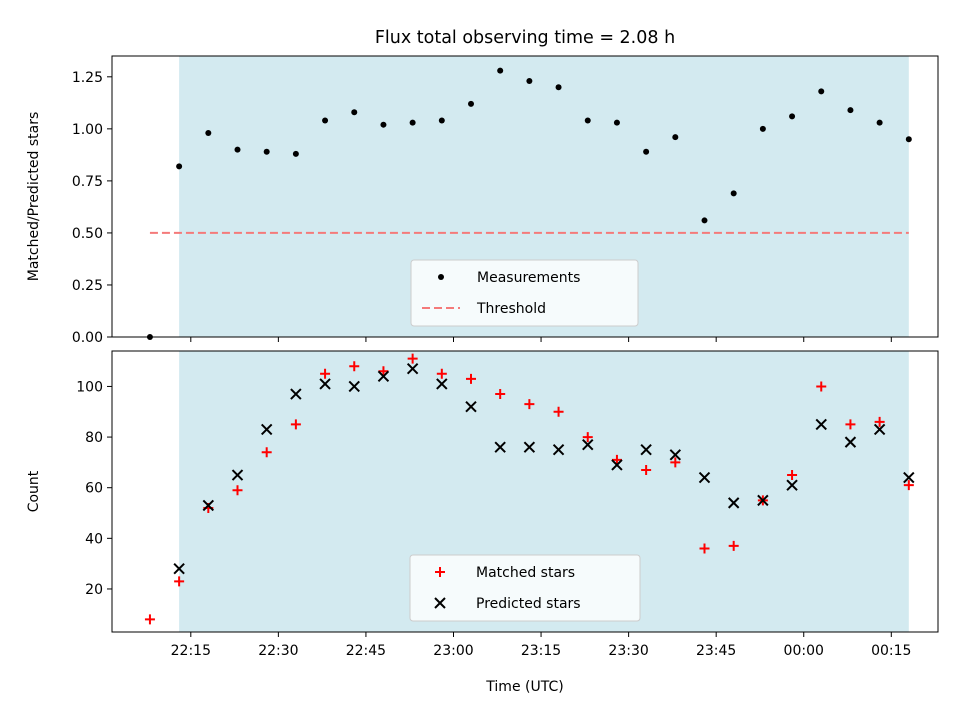 The height and width of the screenshot is (720, 960). What do you see at coordinates (94, 489) in the screenshot?
I see `y-tick-label: 60` at bounding box center [94, 489].